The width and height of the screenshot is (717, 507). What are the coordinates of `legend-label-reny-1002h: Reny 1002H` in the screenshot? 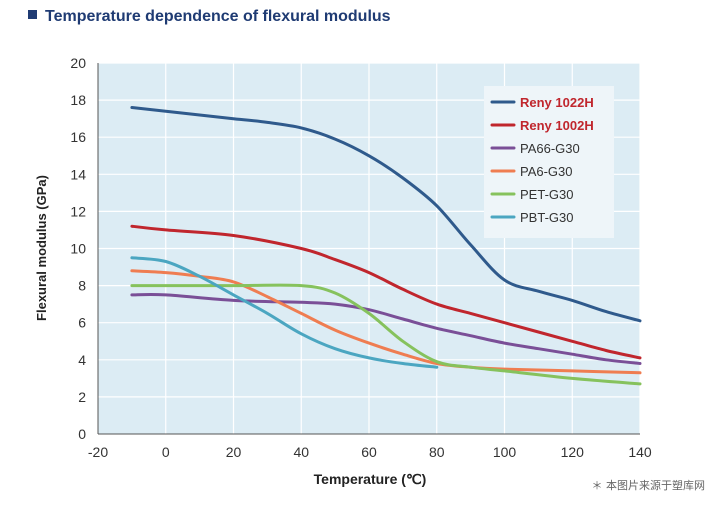 It's located at (557, 125).